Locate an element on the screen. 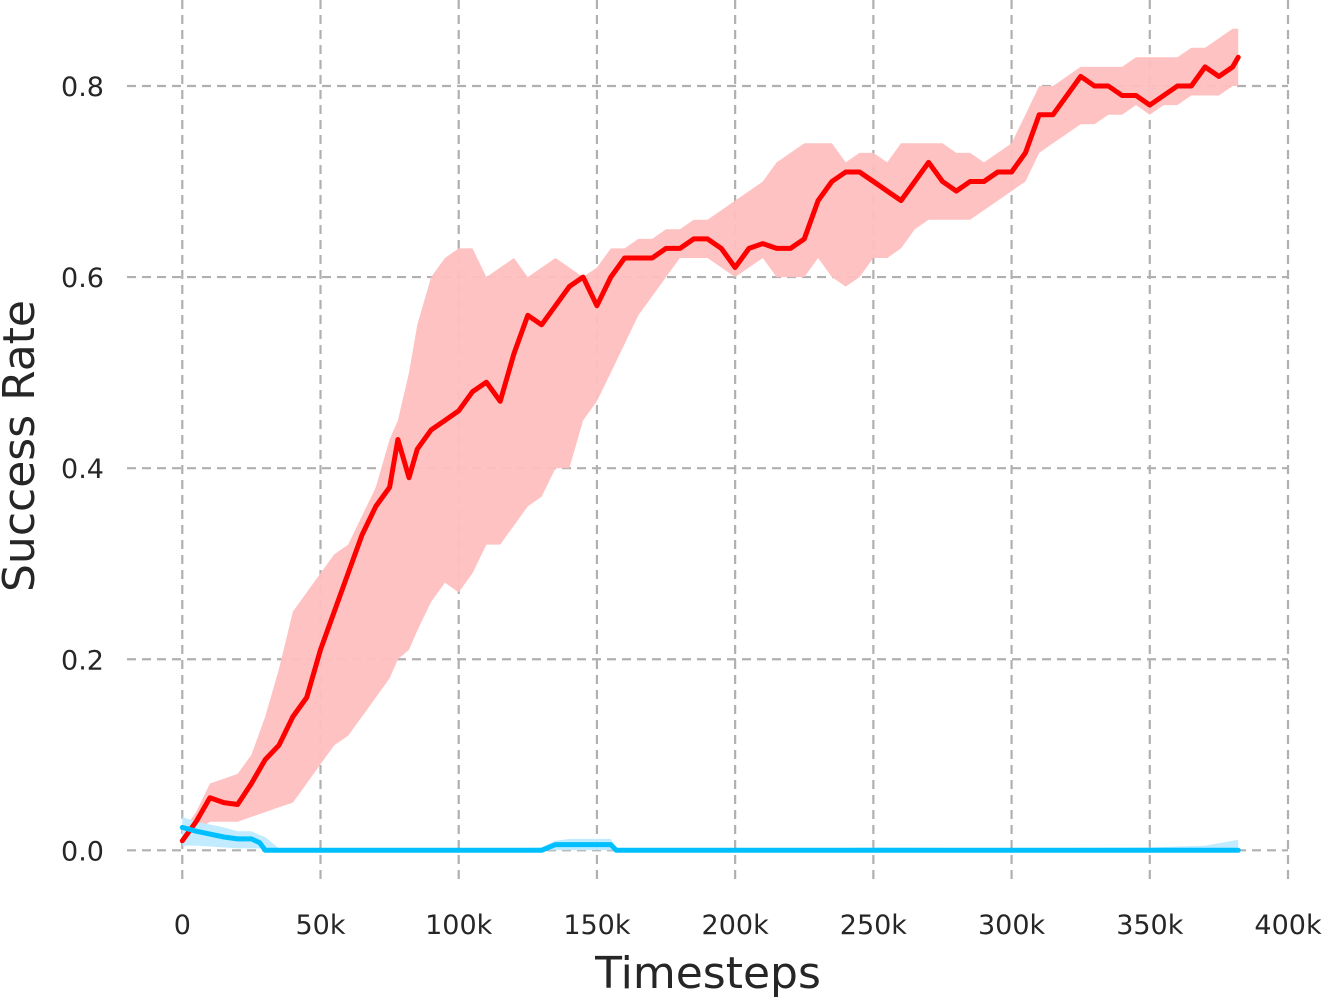 The width and height of the screenshot is (1322, 998). series-2-band is located at coordinates (710, 833).